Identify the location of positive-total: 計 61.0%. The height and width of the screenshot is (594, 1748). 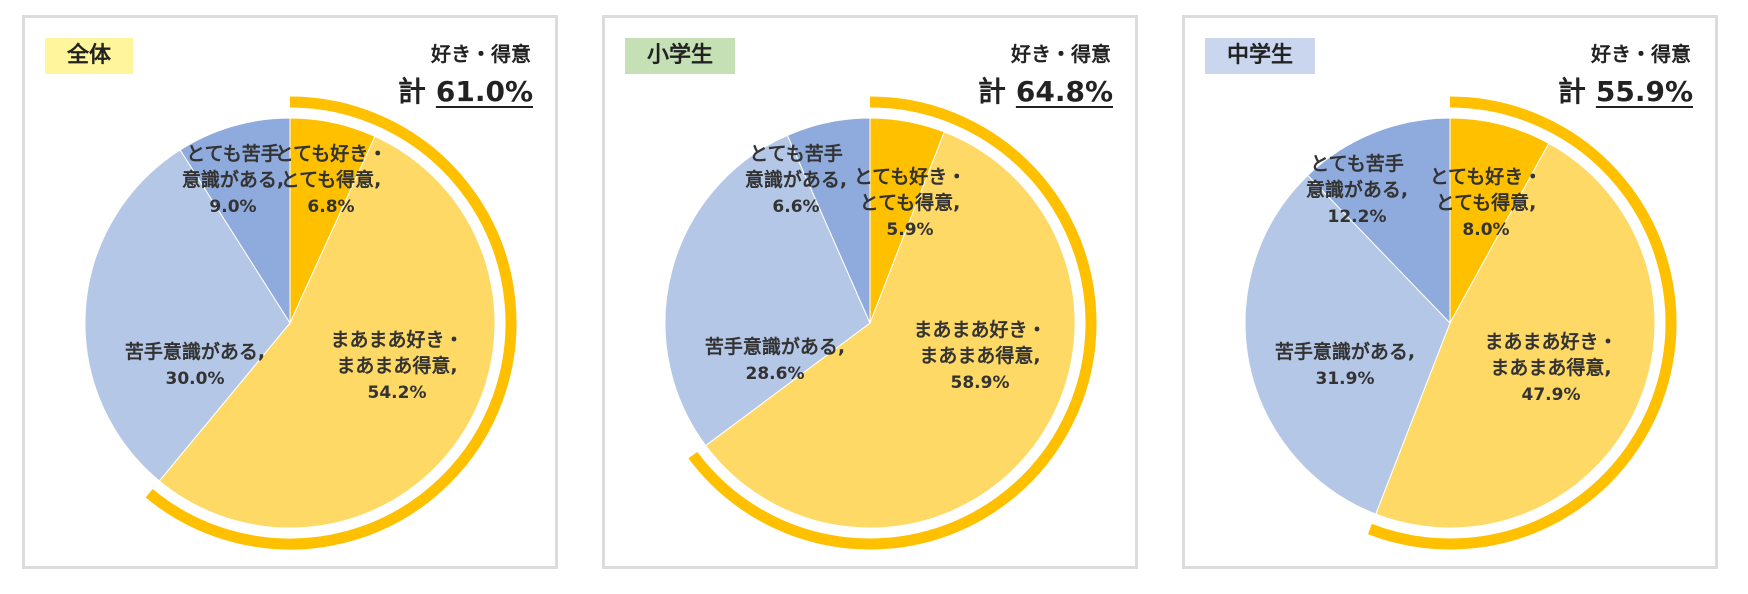
(465, 90).